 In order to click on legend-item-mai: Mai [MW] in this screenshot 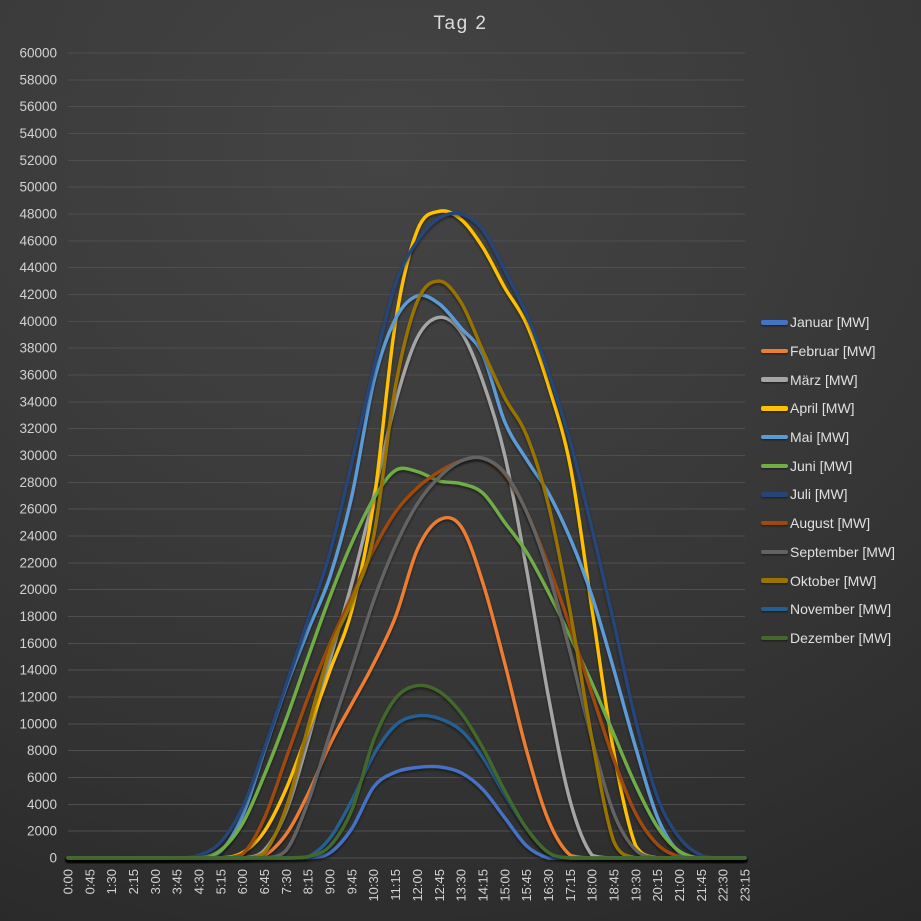, I will do `click(828, 437)`.